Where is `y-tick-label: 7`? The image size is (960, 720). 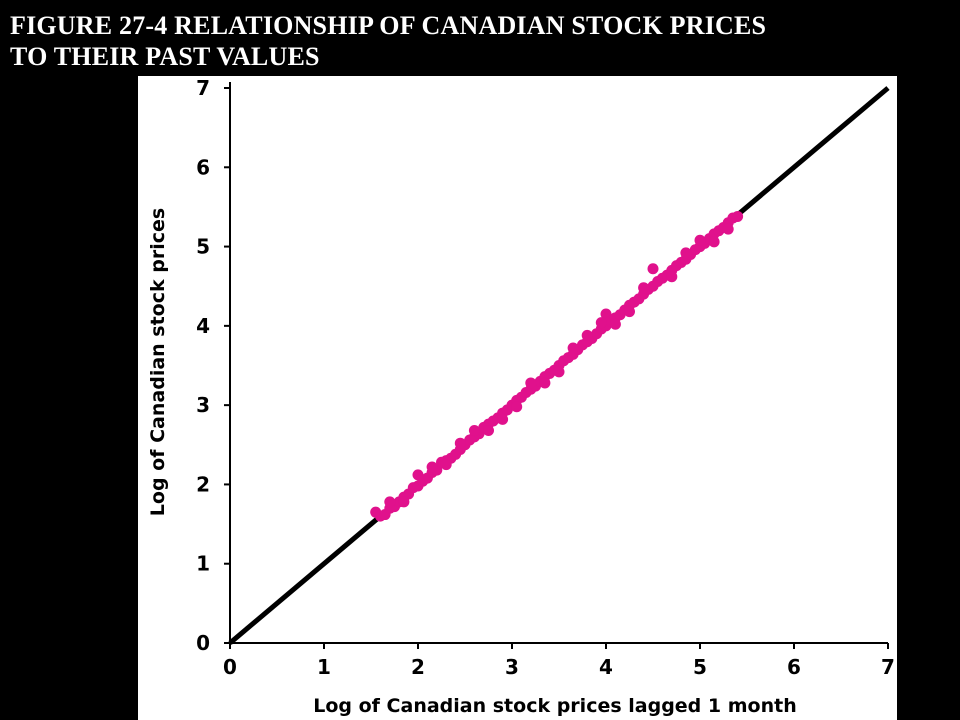 y-tick-label: 7 is located at coordinates (203, 88).